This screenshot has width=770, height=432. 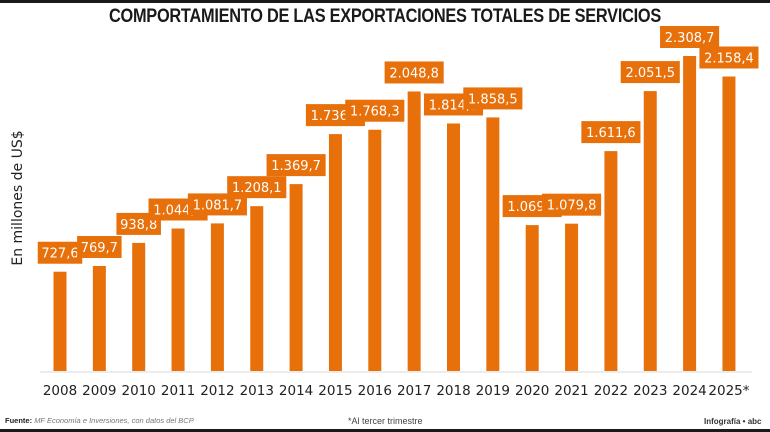 I want to click on data-label: 938,8, so click(x=138, y=225).